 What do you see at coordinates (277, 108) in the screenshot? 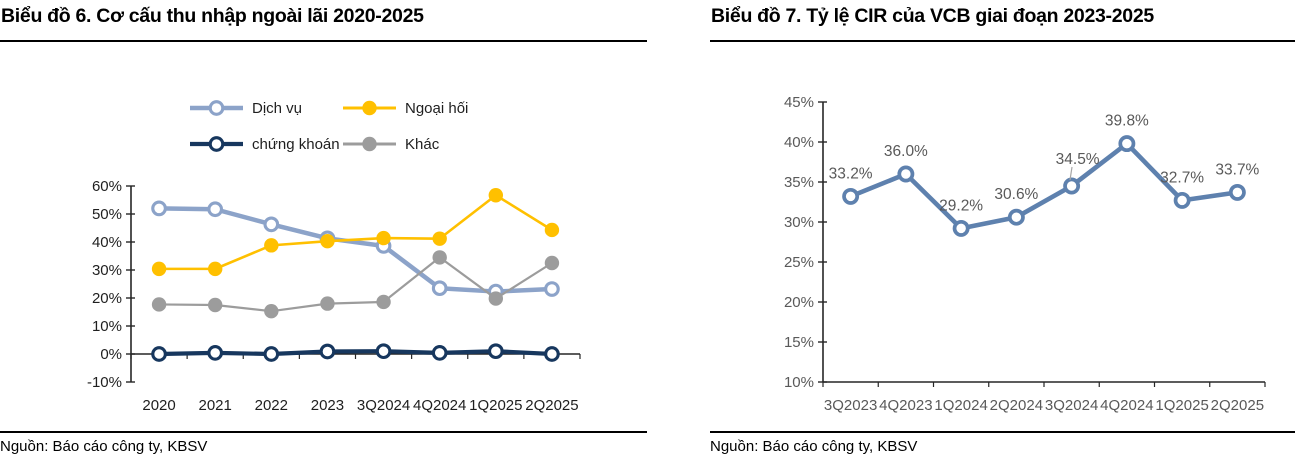
I see `legend-label: Dịch vụ` at bounding box center [277, 108].